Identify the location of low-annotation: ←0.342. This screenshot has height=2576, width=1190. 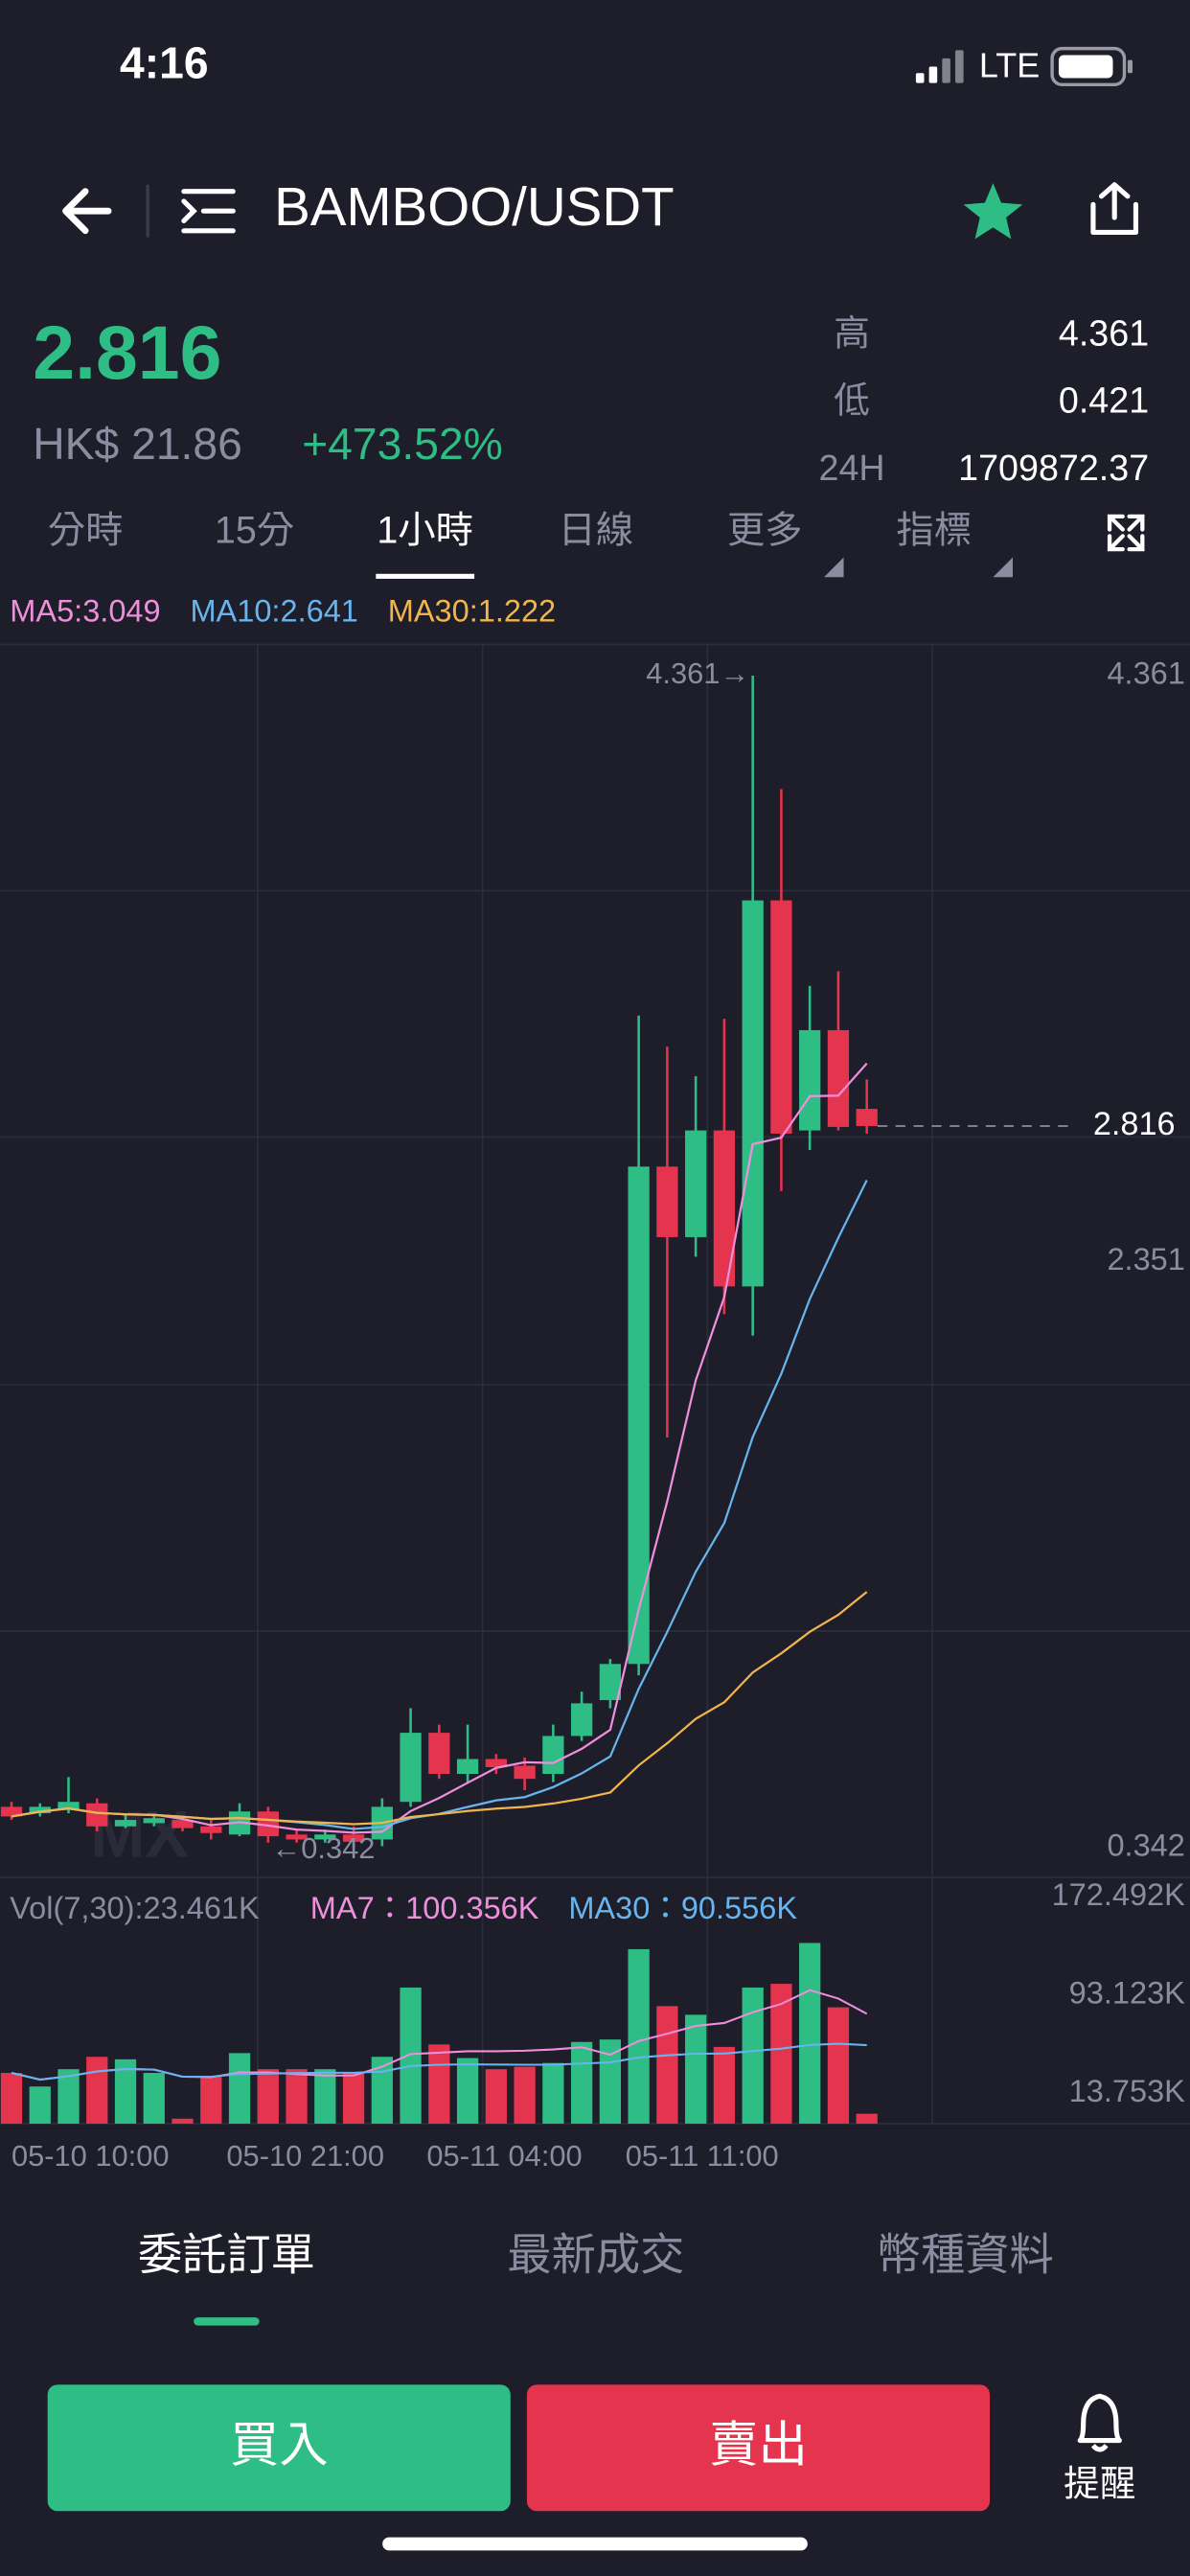
(323, 1848).